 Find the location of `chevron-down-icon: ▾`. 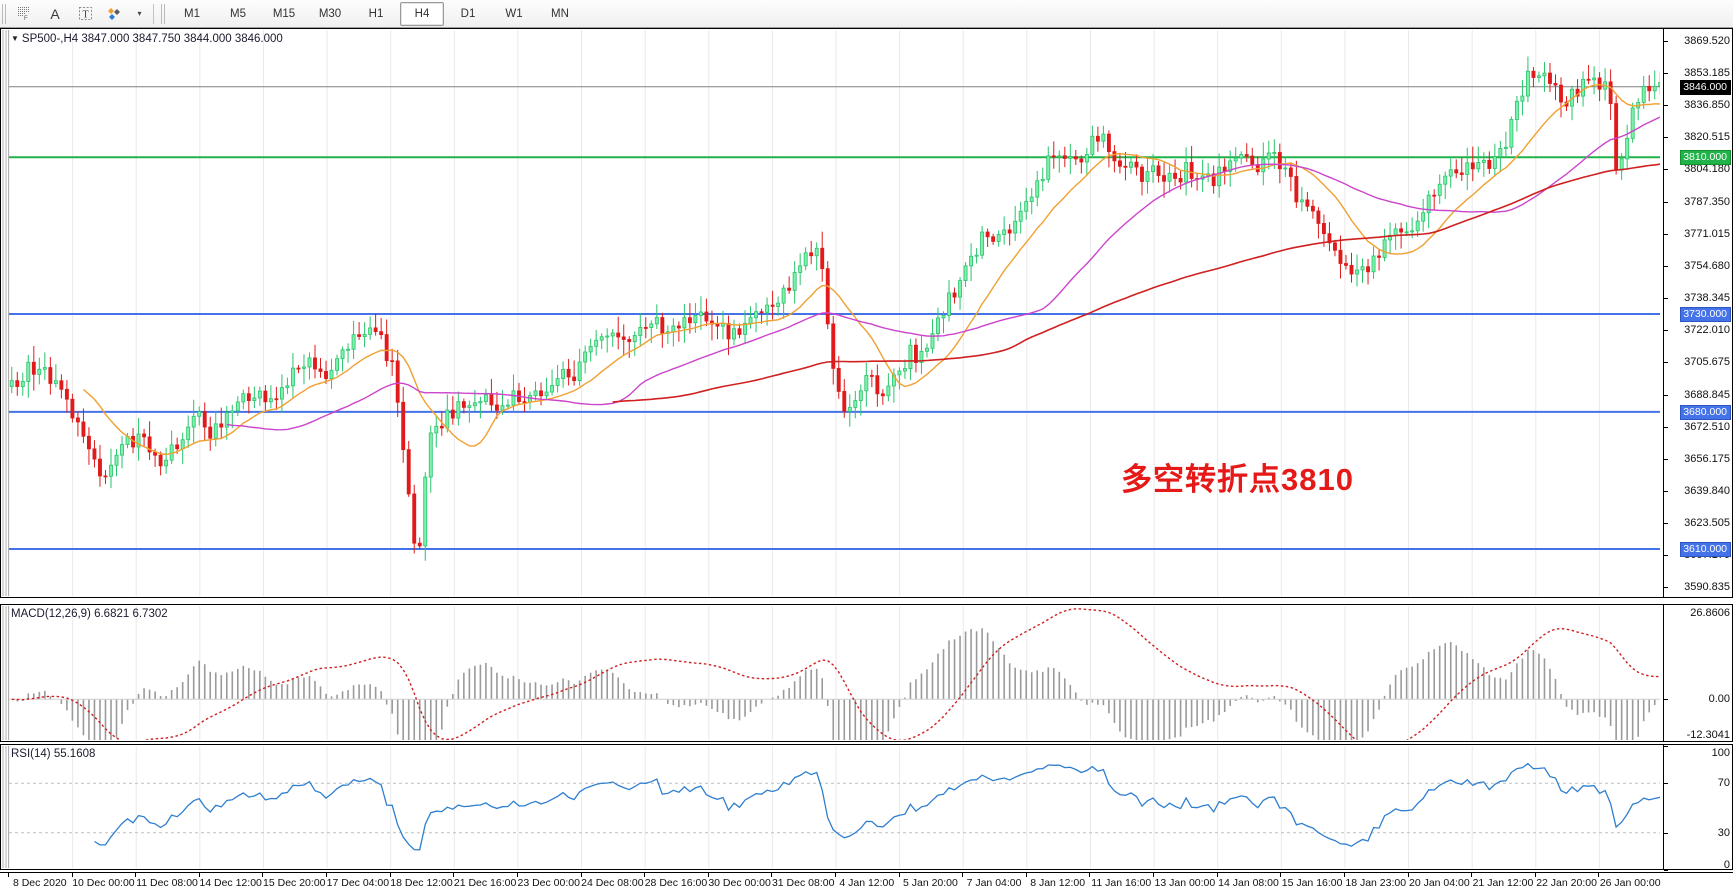

chevron-down-icon: ▾ is located at coordinates (139, 13).